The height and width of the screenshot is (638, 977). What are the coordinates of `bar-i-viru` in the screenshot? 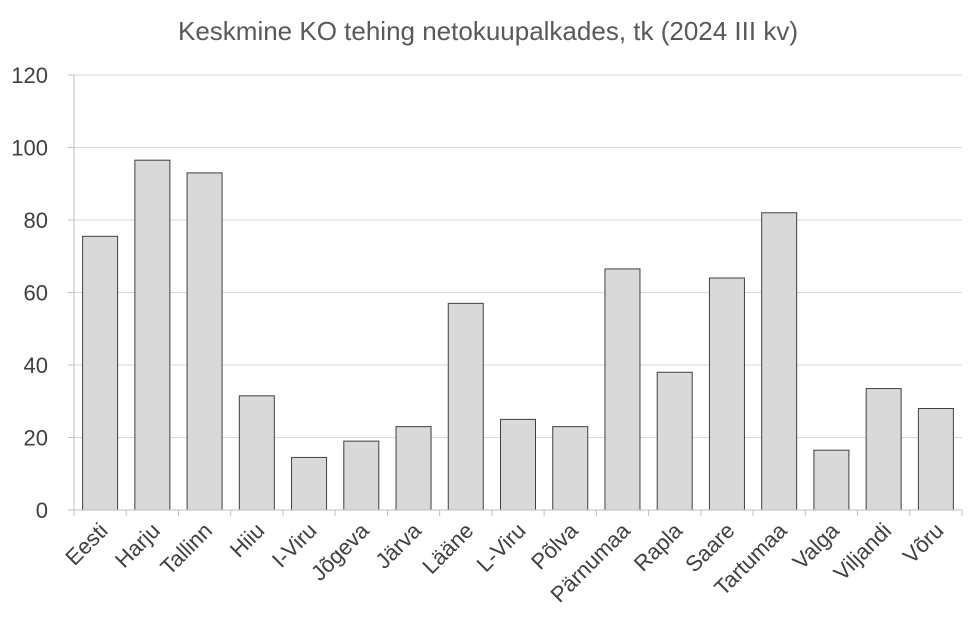 It's located at (309, 483).